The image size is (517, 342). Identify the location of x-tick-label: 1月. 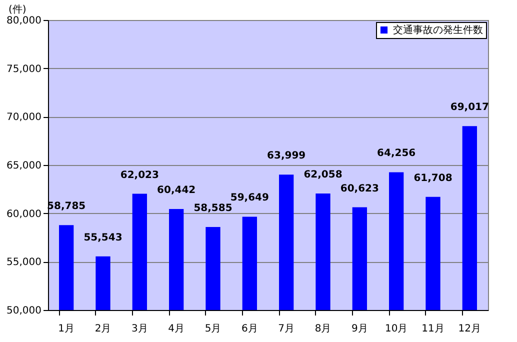
(66, 329).